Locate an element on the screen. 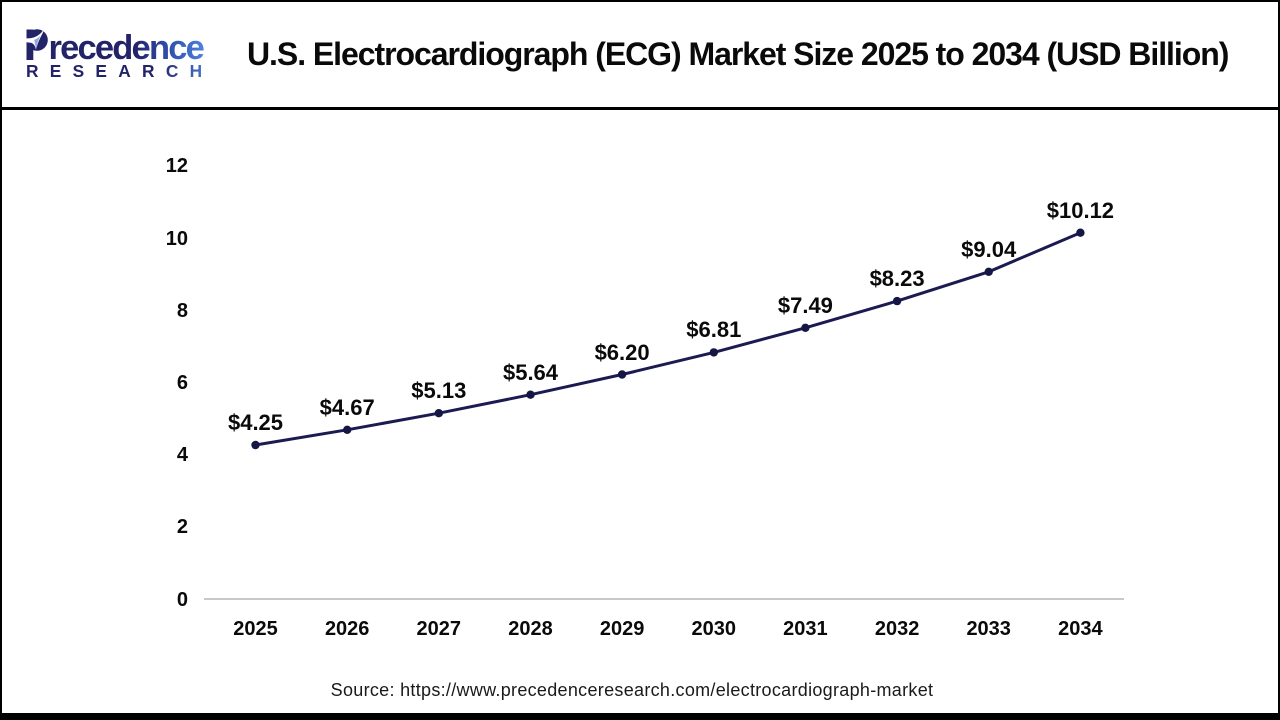  svg-text: 0 is located at coordinates (182, 600).